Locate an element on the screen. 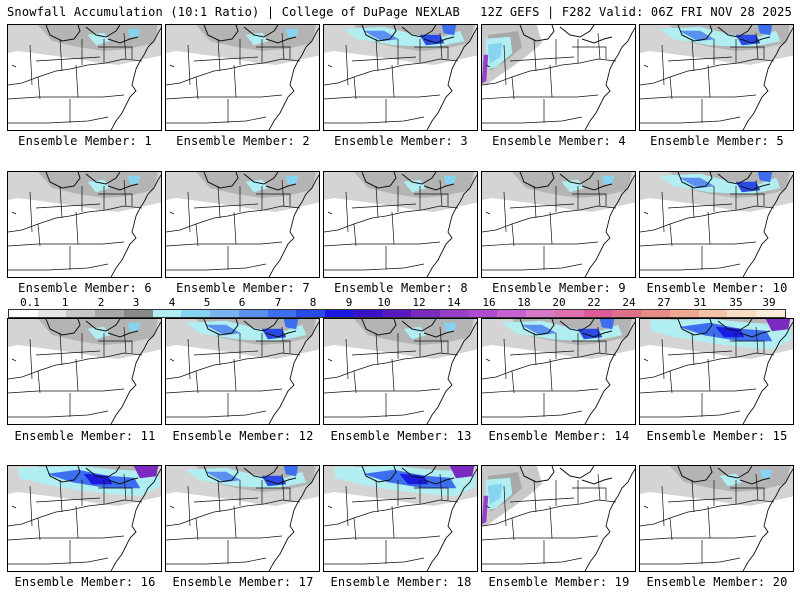  colorbar-tick-label: 22 is located at coordinates (594, 302).